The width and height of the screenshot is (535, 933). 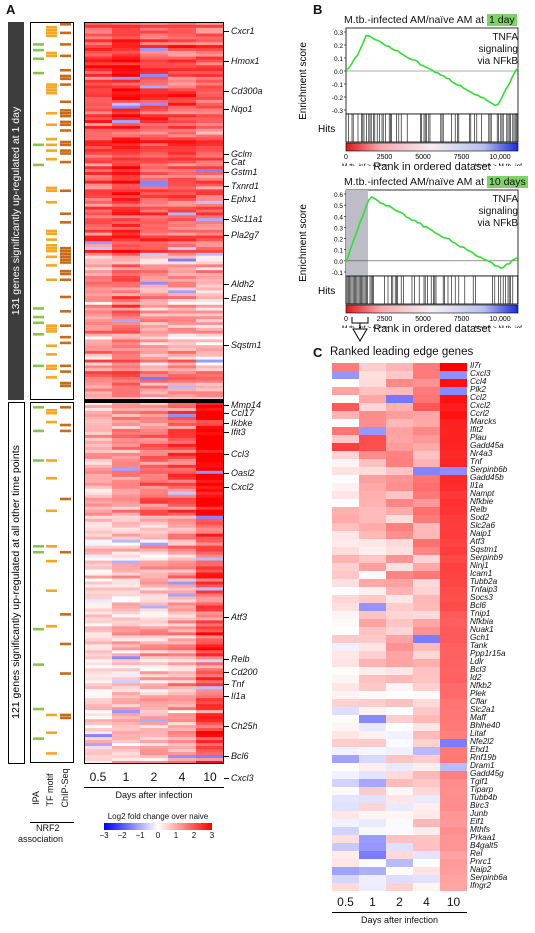 I want to click on highlight-10days: 10 days, so click(x=507, y=182).